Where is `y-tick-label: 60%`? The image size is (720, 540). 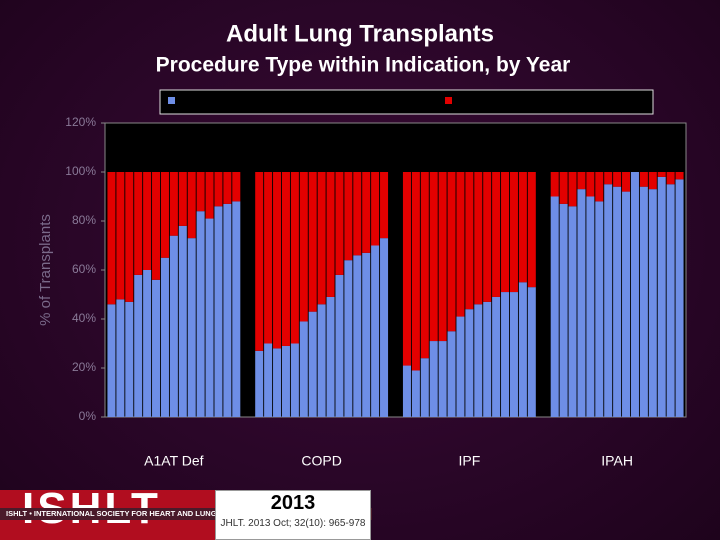 y-tick-label: 60% is located at coordinates (84, 269).